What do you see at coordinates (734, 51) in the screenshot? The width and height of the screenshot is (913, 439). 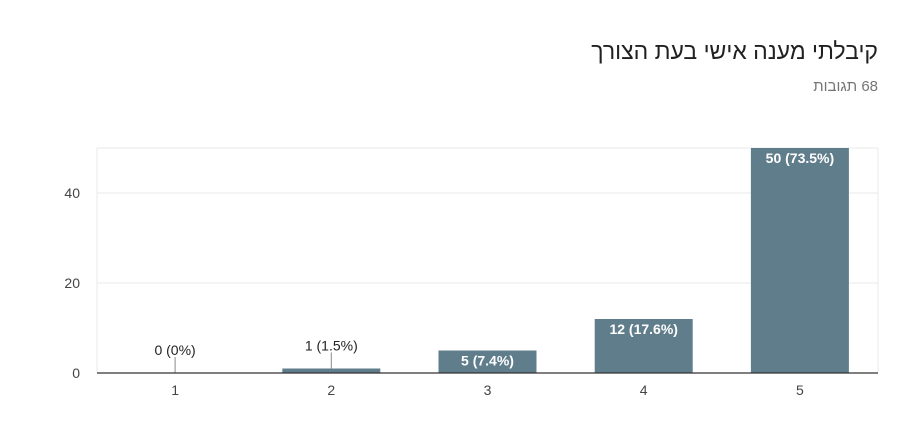 I see `chart-title: קיבלתי מענה אישי בעת הצורך` at bounding box center [734, 51].